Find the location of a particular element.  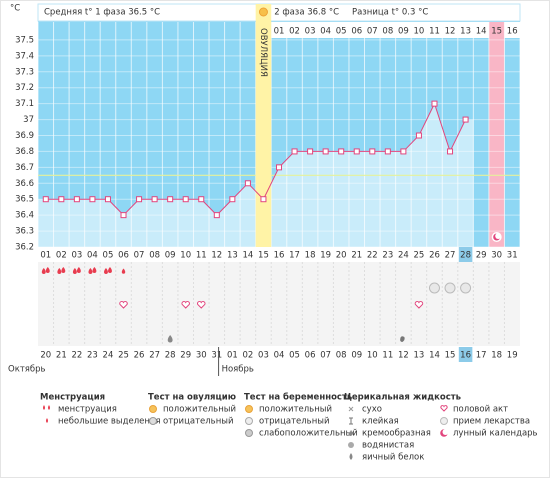

cycle-day: 31 is located at coordinates (512, 256).